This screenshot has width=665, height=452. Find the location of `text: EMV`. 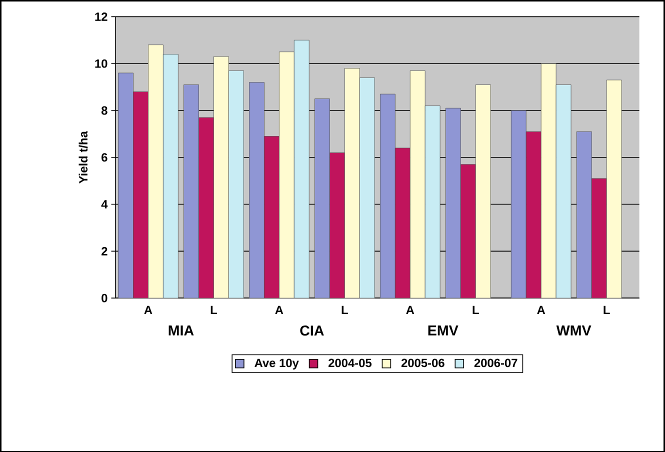

text: EMV is located at coordinates (443, 330).